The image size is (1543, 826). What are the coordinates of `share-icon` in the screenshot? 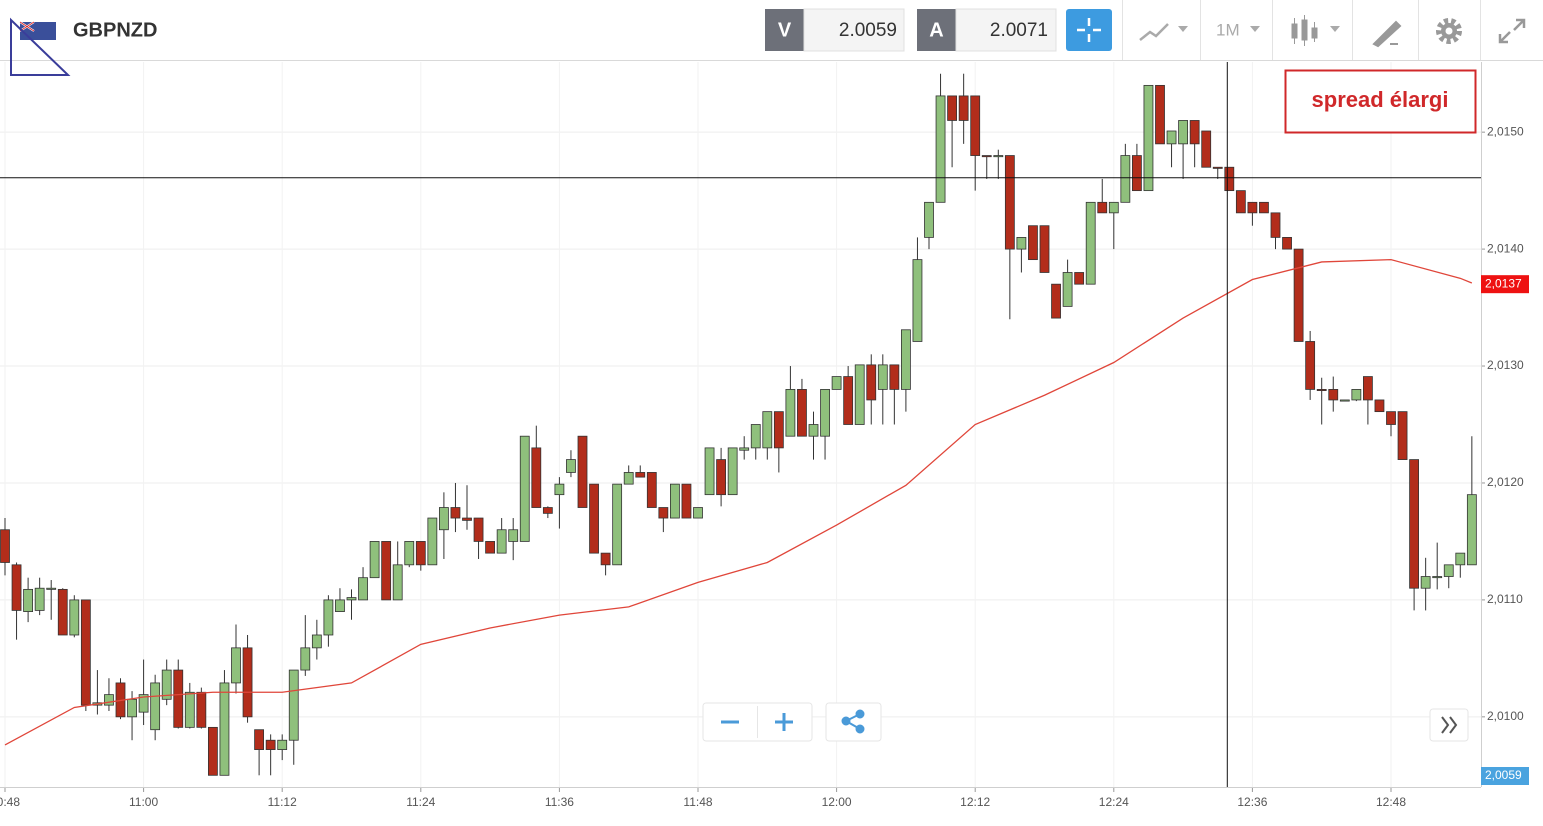 It's located at (853, 721).